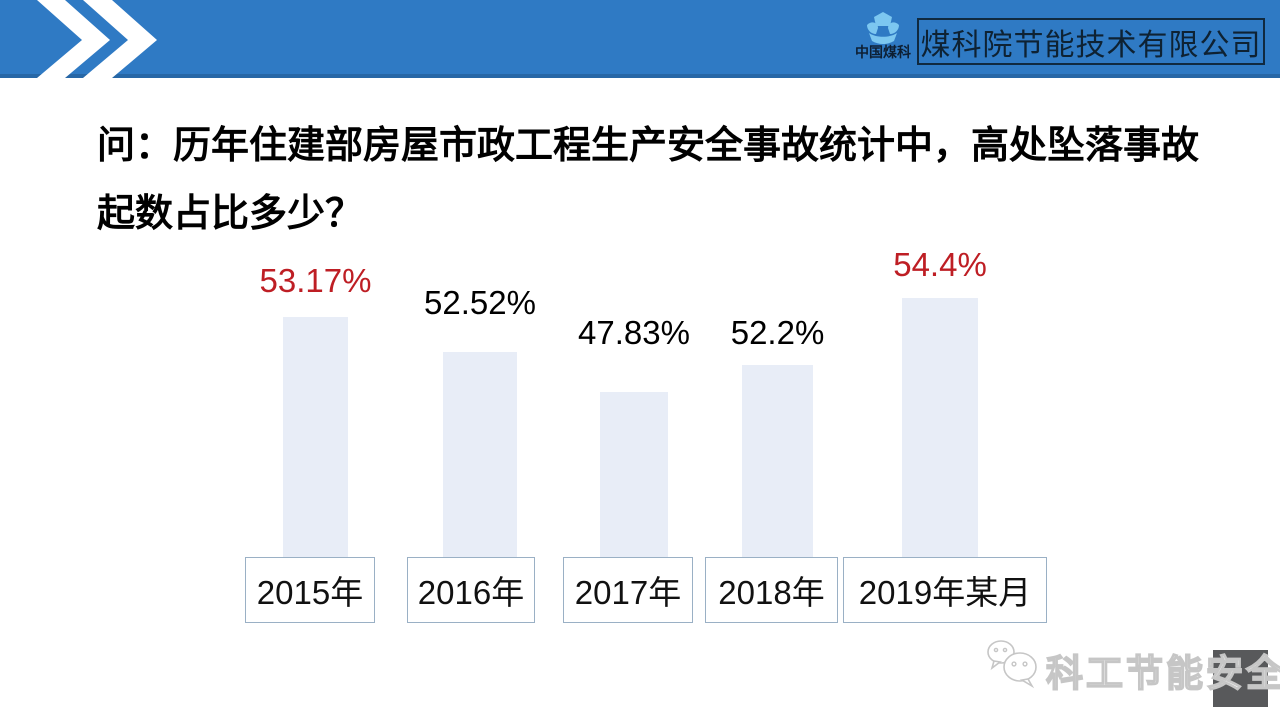 The height and width of the screenshot is (720, 1280). I want to click on x-axis-category-box-2016年: 2016年, so click(471, 590).